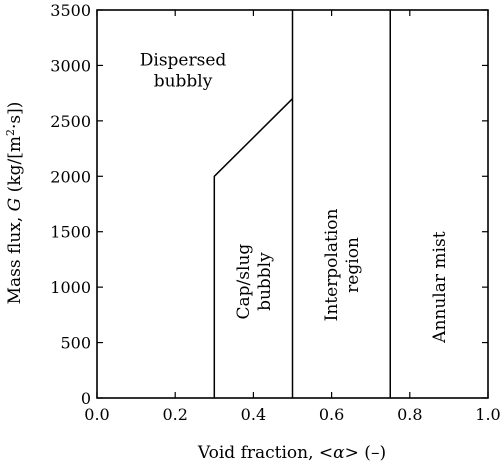 The image size is (500, 468). I want to click on region-label-line: Cap/slug, so click(244, 282).